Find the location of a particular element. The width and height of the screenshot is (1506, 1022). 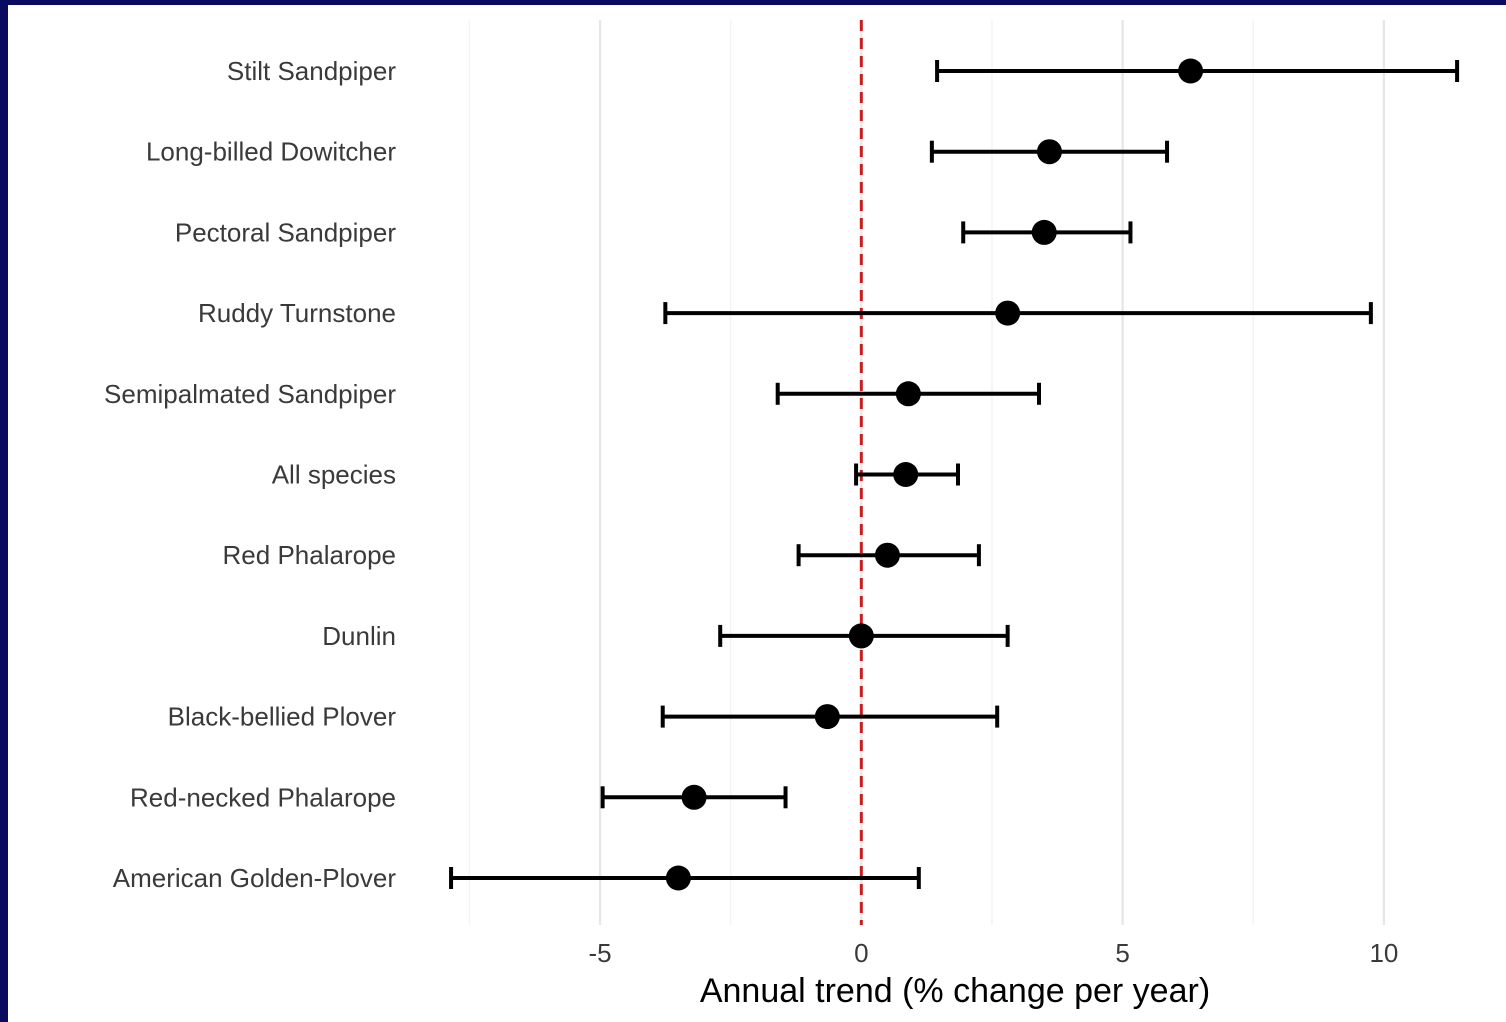

category-label: Long-billed Dowitcher is located at coordinates (271, 152).